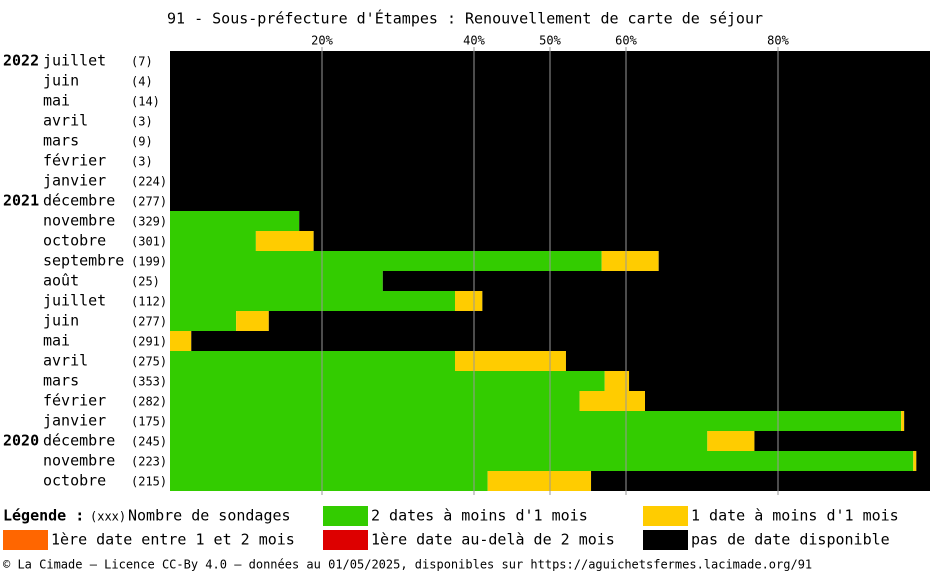 The height and width of the screenshot is (575, 930). I want to click on category-label: mars, so click(61, 381).